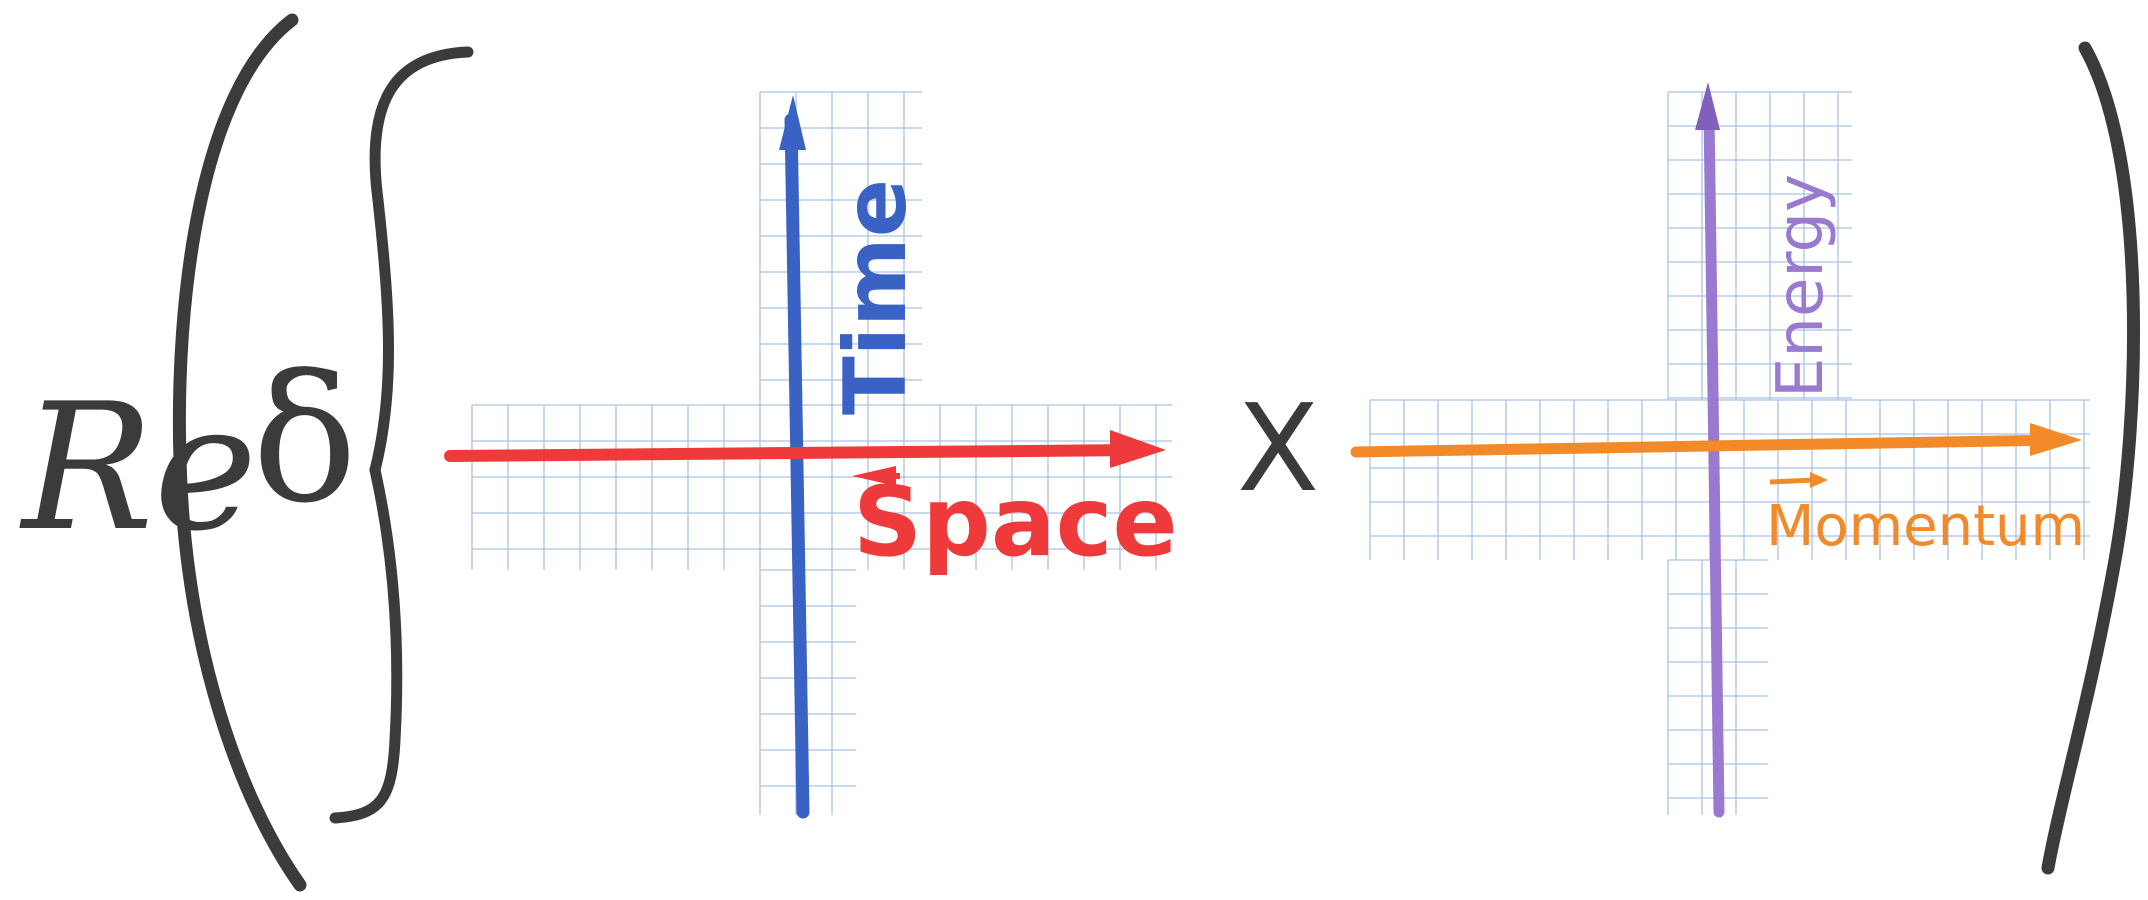  Describe the element at coordinates (304, 440) in the screenshot. I see `delta-symbol: δ` at that location.